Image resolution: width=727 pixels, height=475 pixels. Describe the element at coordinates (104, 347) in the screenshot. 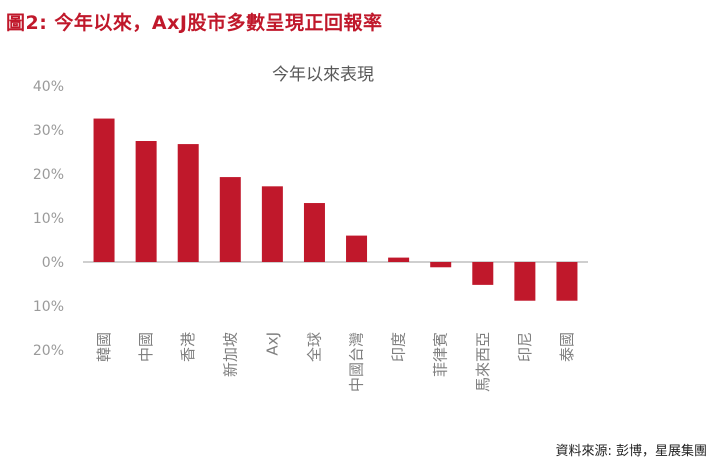

I see `x-tick-label: 韓國` at that location.